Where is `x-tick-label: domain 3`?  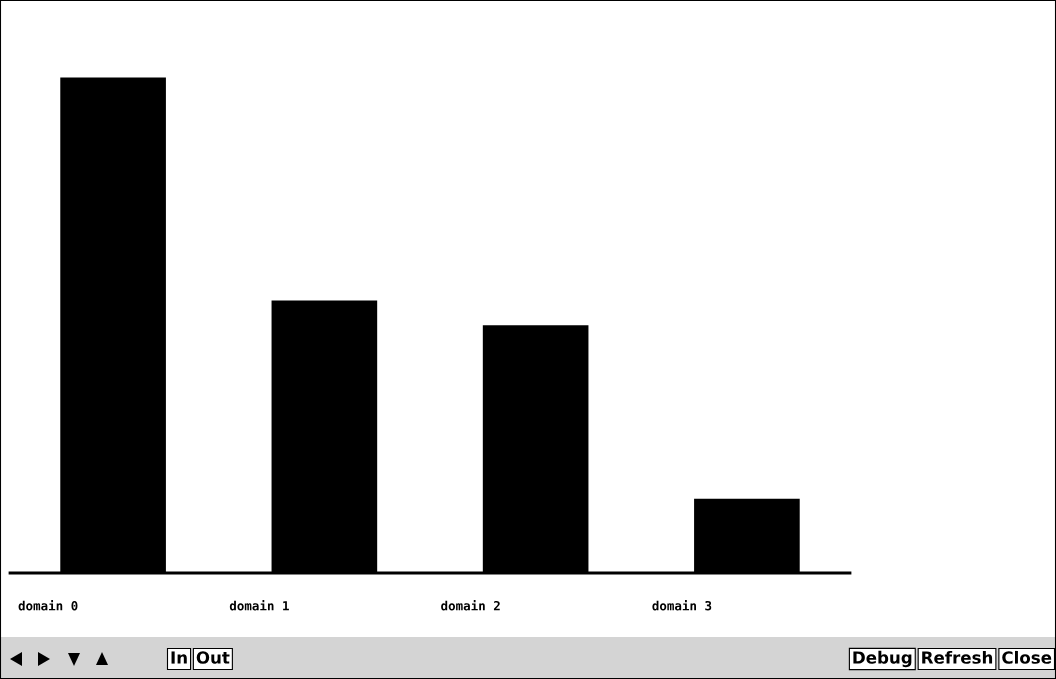
x-tick-label: domain 3 is located at coordinates (682, 605).